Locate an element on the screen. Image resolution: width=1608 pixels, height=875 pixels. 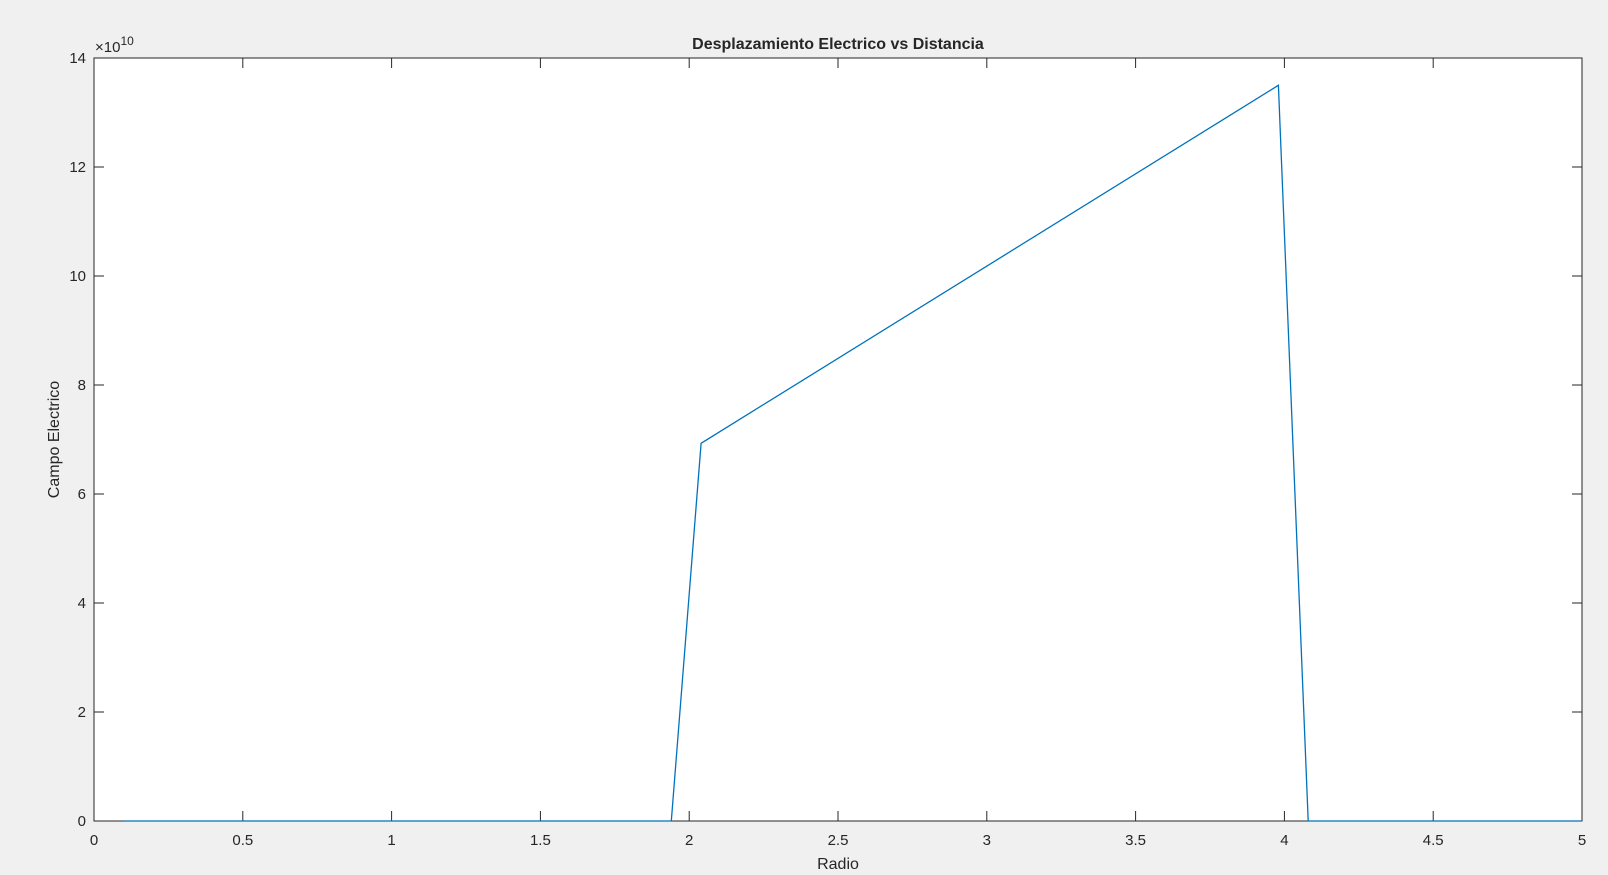
y-tick-label: 10 is located at coordinates (77, 276).